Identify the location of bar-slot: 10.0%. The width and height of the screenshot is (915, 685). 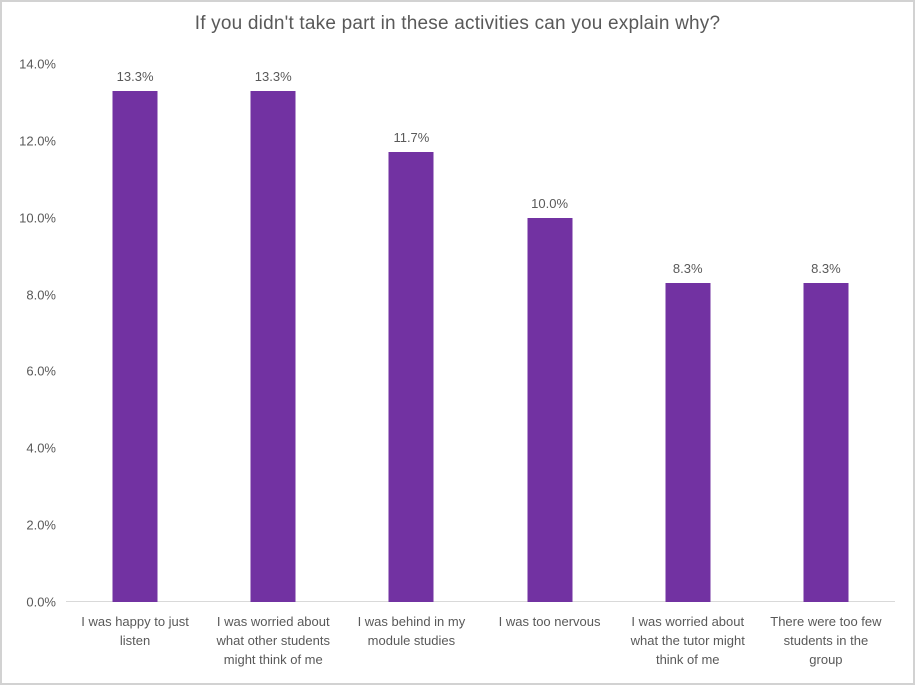
(550, 333).